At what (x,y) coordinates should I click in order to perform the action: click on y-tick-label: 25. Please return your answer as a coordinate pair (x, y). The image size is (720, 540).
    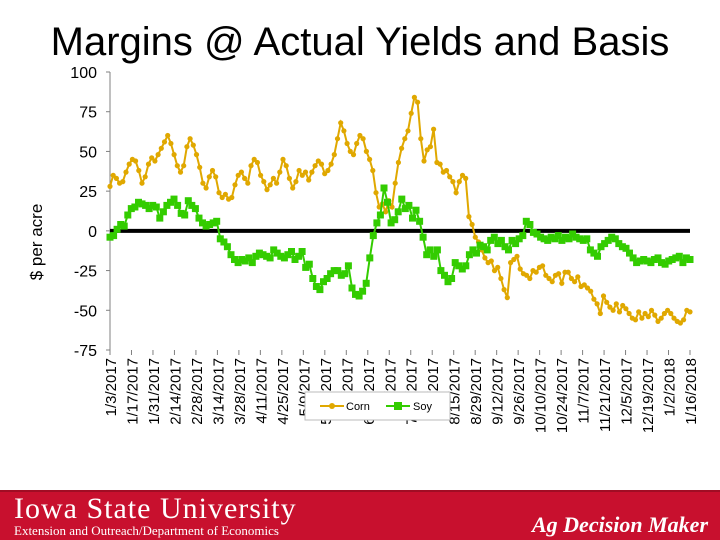
    Looking at the image, I should click on (88, 192).